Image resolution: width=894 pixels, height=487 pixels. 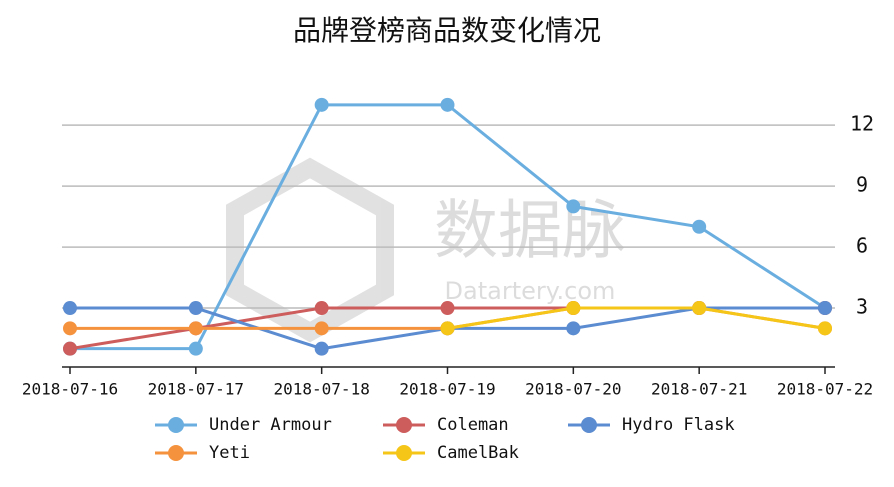 What do you see at coordinates (229, 453) in the screenshot?
I see `legend-label: Yeti` at bounding box center [229, 453].